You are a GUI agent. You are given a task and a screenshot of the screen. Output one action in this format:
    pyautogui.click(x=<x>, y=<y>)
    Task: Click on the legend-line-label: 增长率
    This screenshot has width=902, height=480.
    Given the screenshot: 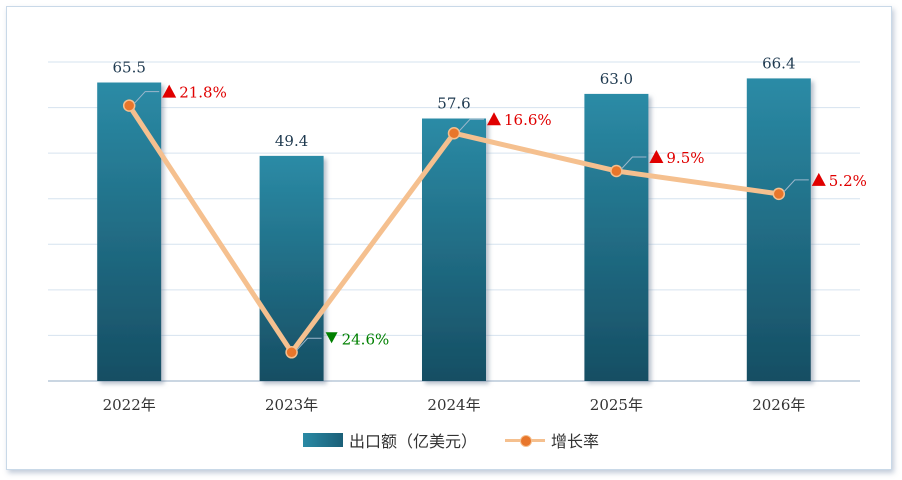 What is the action you would take?
    pyautogui.click(x=575, y=441)
    